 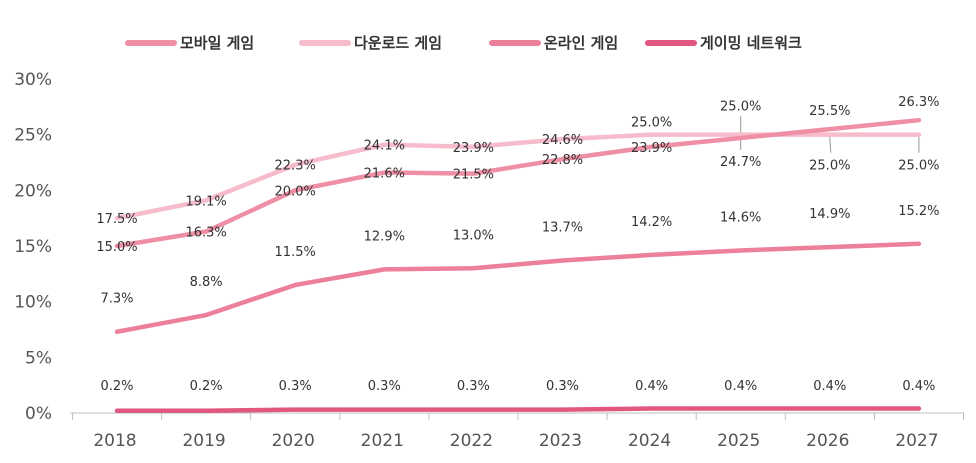 What do you see at coordinates (295, 191) in the screenshot?
I see `data-label: 20.0%` at bounding box center [295, 191].